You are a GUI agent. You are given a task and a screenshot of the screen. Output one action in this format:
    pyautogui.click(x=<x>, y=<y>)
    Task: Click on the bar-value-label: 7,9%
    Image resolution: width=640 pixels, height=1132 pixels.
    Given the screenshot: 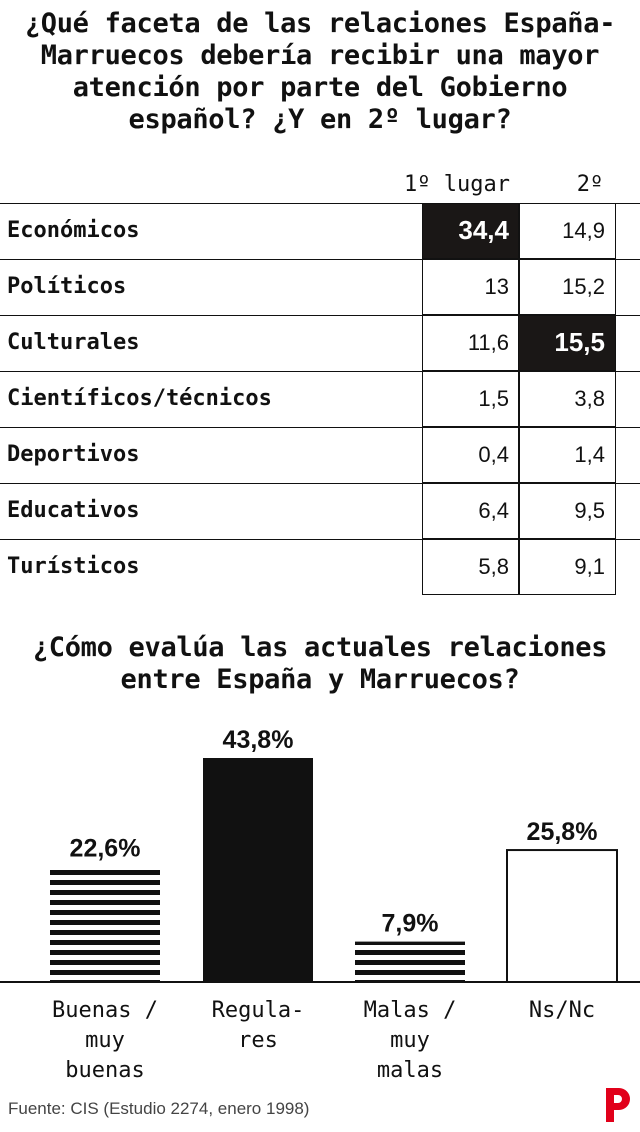 What is the action you would take?
    pyautogui.click(x=410, y=924)
    